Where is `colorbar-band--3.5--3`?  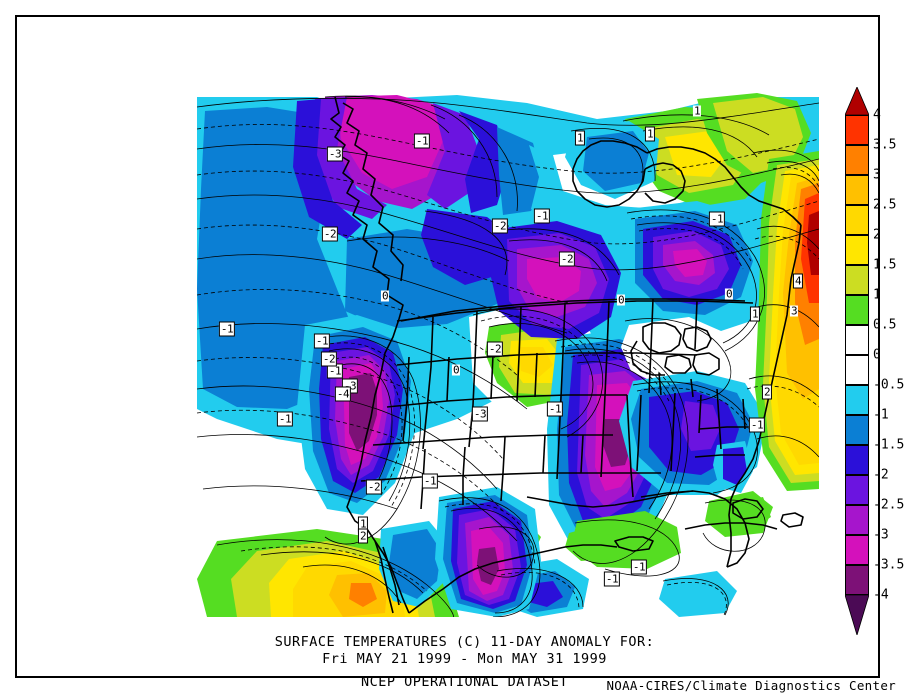
colorbar-band--3.5--3 is located at coordinates (857, 550).